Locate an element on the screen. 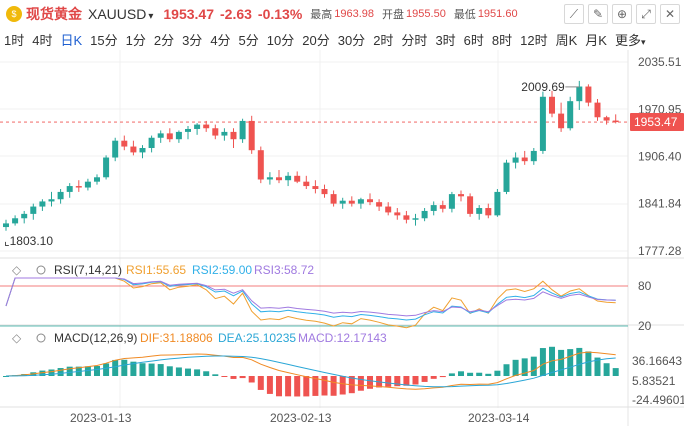 The width and height of the screenshot is (684, 431). rsi-level-label: 80 is located at coordinates (645, 286).